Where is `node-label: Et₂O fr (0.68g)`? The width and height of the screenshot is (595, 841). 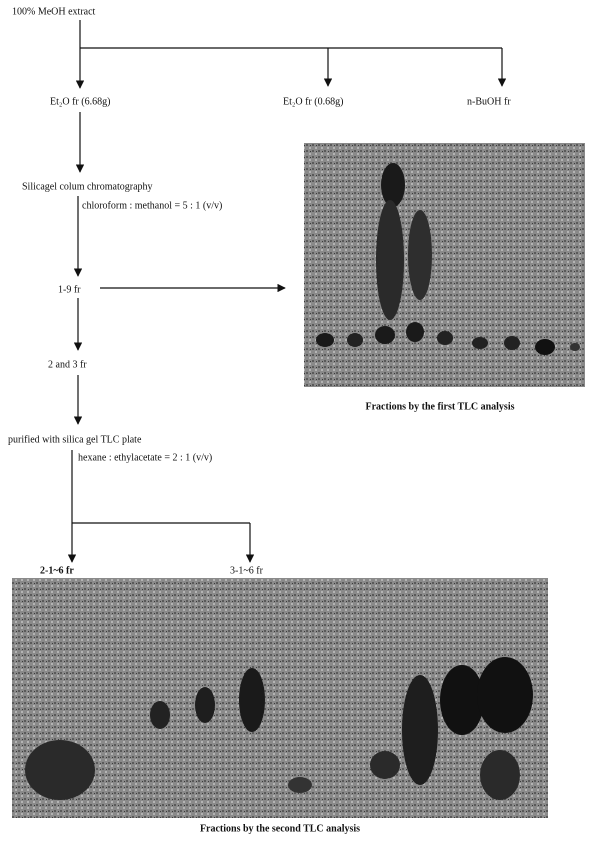 node-label: Et₂O fr (0.68g) is located at coordinates (313, 101).